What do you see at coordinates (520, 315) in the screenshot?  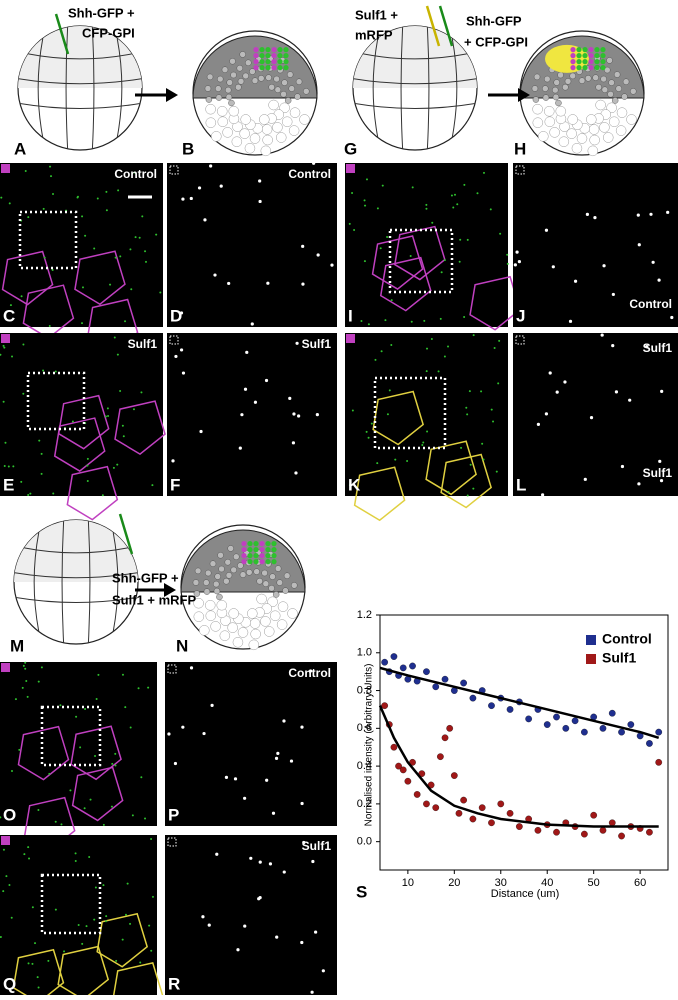 I see `panel-label: J` at bounding box center [520, 315].